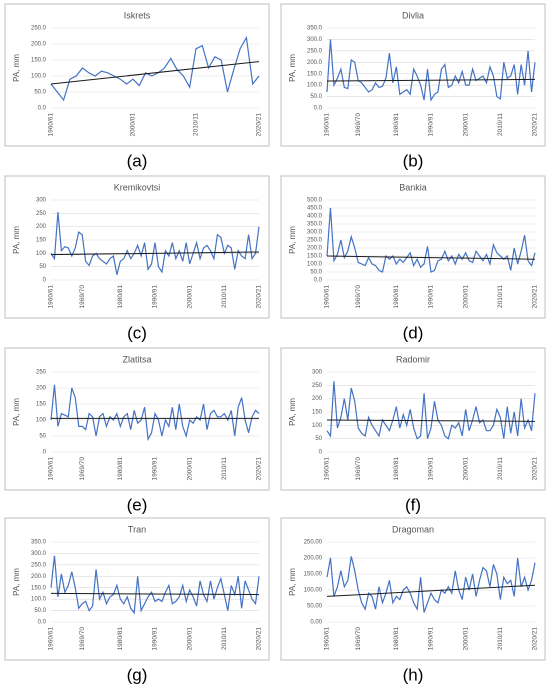 This screenshot has width=550, height=694. I want to click on panel-label: (h), so click(413, 674).